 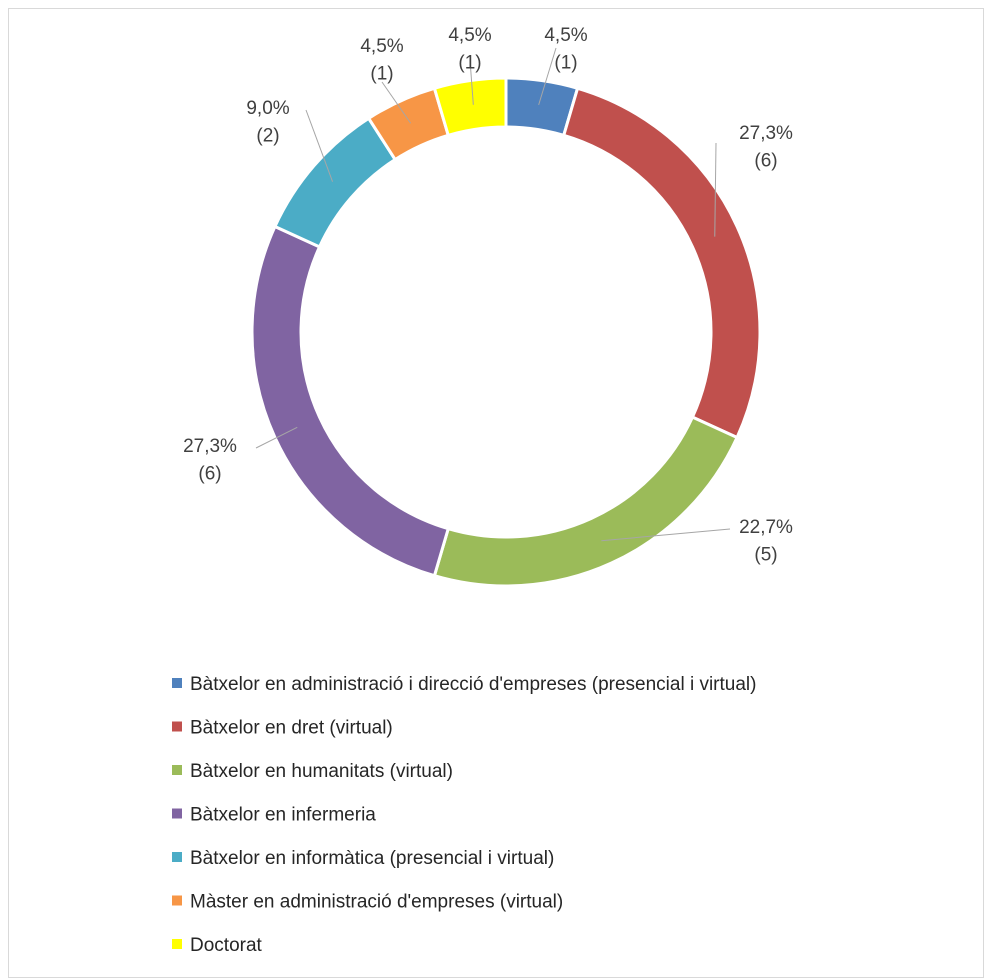 What do you see at coordinates (267, 136) in the screenshot?
I see `data-label-count: (2)` at bounding box center [267, 136].